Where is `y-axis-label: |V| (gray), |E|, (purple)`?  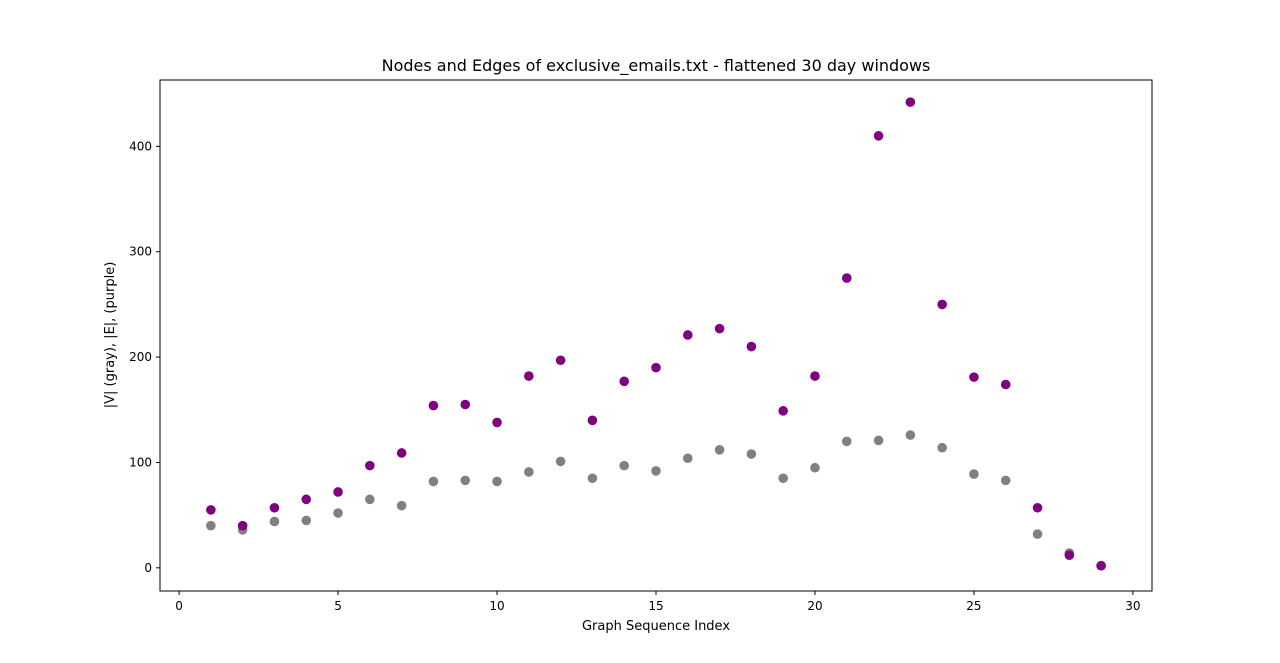 y-axis-label: |V| (gray), |E|, (purple) is located at coordinates (110, 335).